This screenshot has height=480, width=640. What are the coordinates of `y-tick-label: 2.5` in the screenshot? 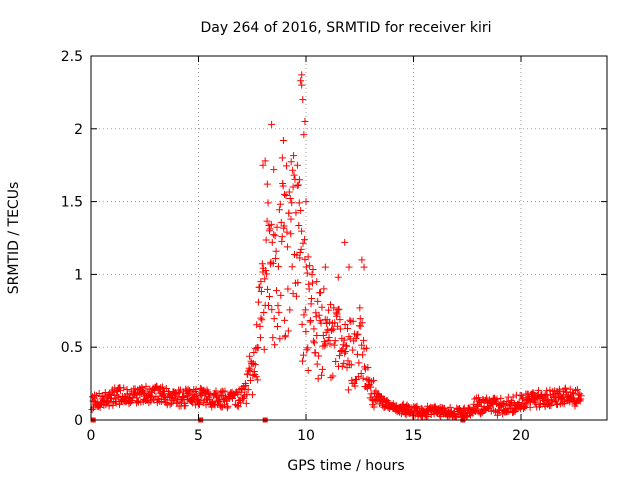 It's located at (72, 57).